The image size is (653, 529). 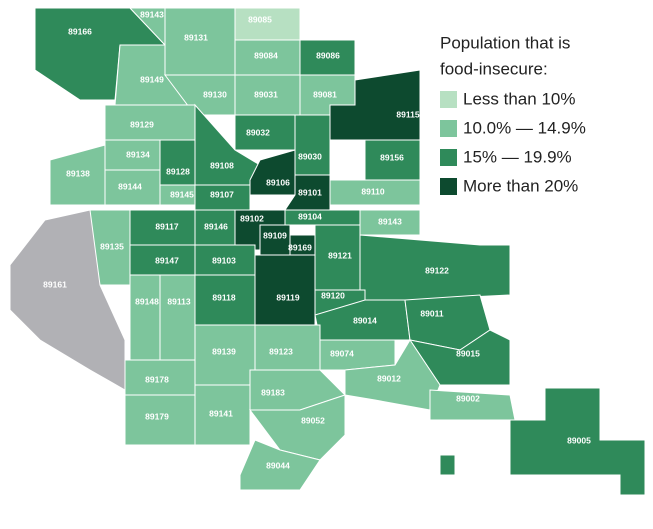 What do you see at coordinates (178, 301) in the screenshot?
I see `zip-label: 89113` at bounding box center [178, 301].